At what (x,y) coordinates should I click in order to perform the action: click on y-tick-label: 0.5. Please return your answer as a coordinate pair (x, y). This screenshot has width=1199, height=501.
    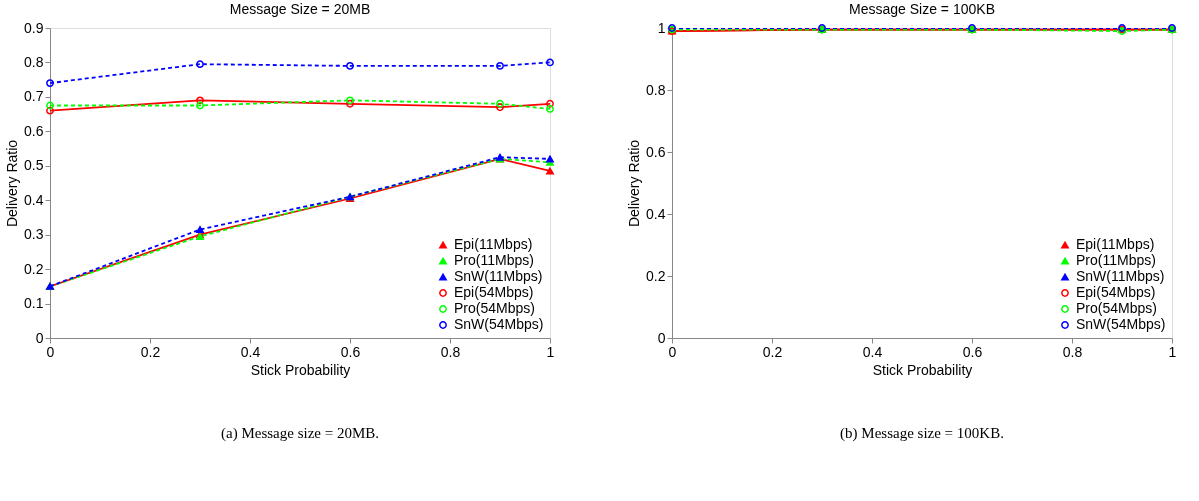
    Looking at the image, I should click on (34, 165).